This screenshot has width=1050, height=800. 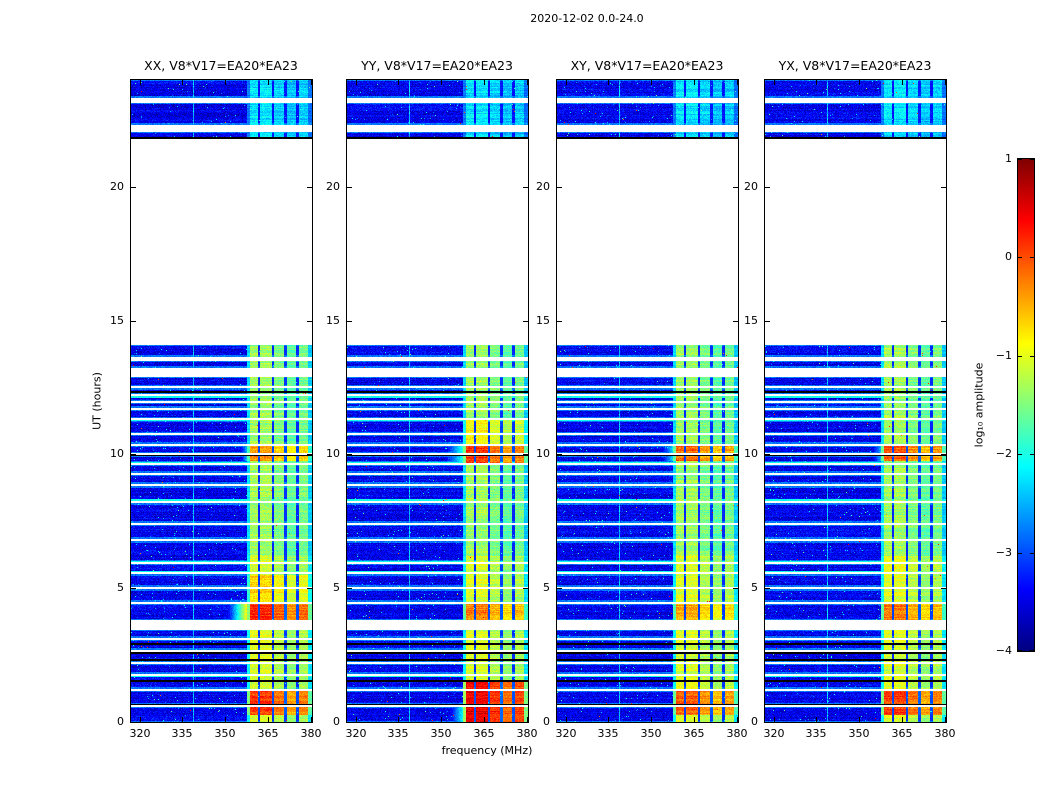 I want to click on x-axis-label: frequency (MHz), so click(x=487, y=750).